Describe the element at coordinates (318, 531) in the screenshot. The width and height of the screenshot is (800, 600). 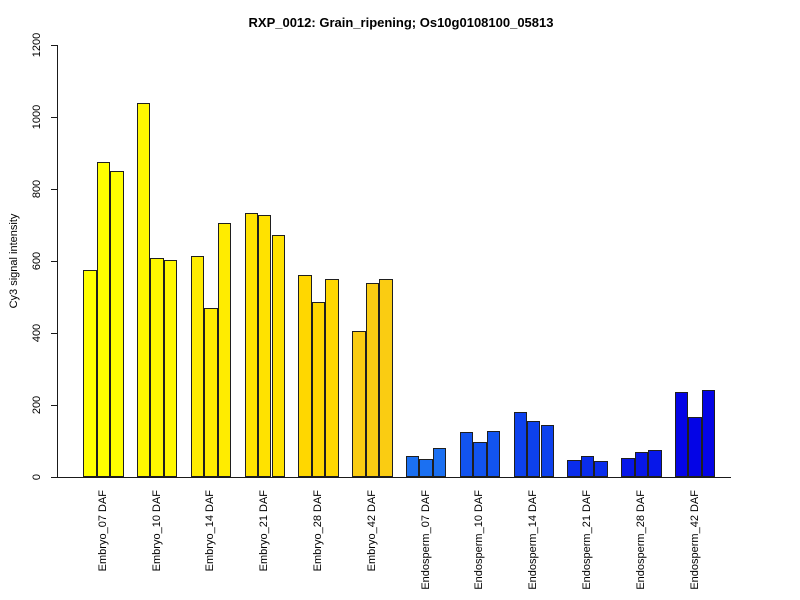
I see `x-tick-label: Embryo_28 DAF` at that location.